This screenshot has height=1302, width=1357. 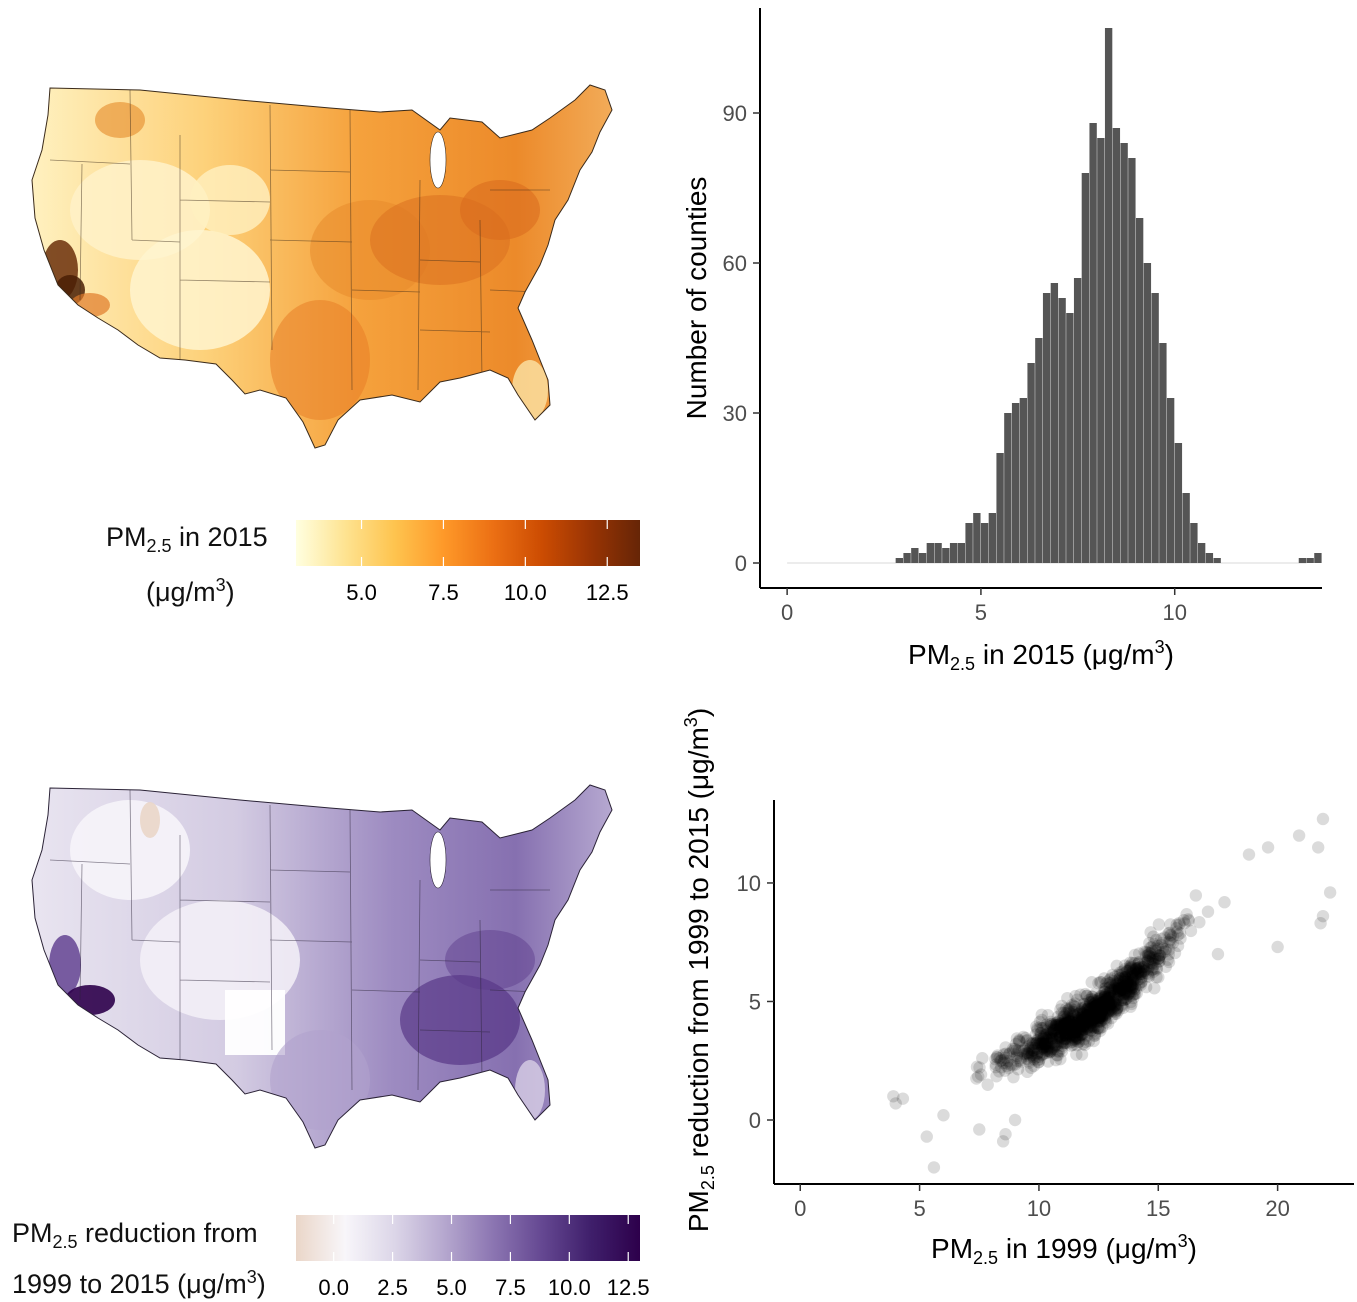 I want to click on scatter-x-tick-label: 15, so click(x=1158, y=1208).